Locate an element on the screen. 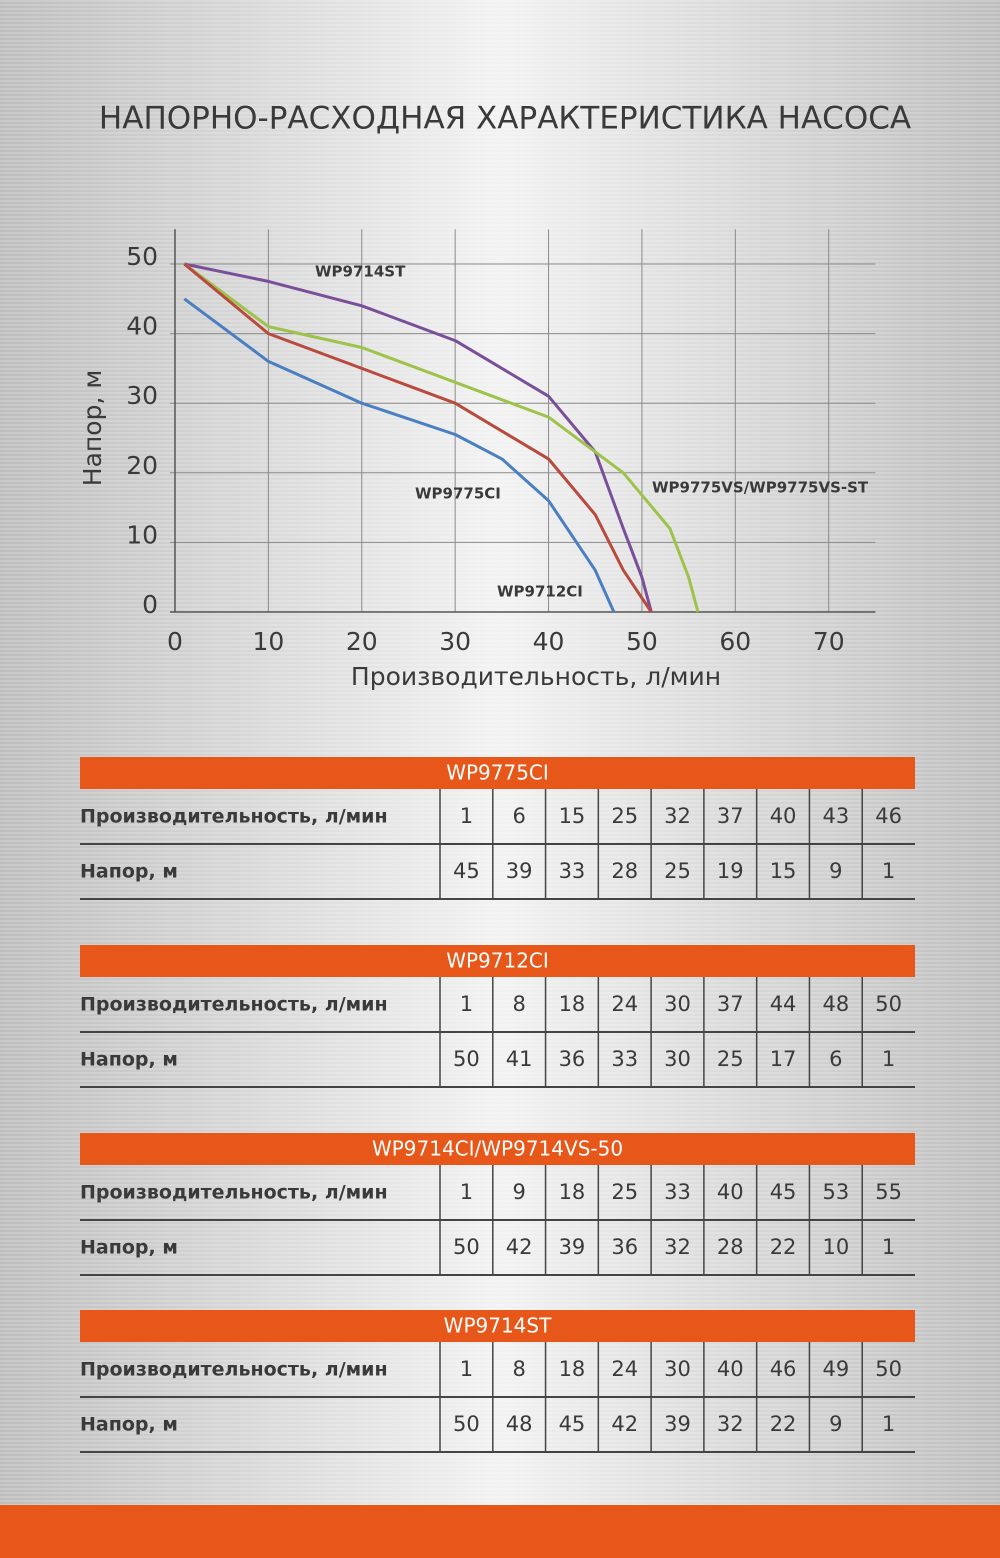 The image size is (1000, 1558). table-title: WP9714CI/WP9714VS-50 is located at coordinates (497, 1149).